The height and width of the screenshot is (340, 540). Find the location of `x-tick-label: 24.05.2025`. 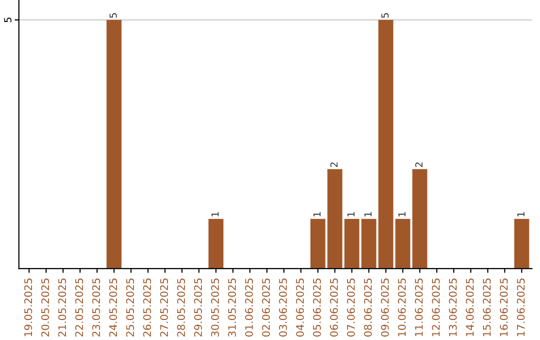

x-tick-label: 24.05.2025 is located at coordinates (113, 307).